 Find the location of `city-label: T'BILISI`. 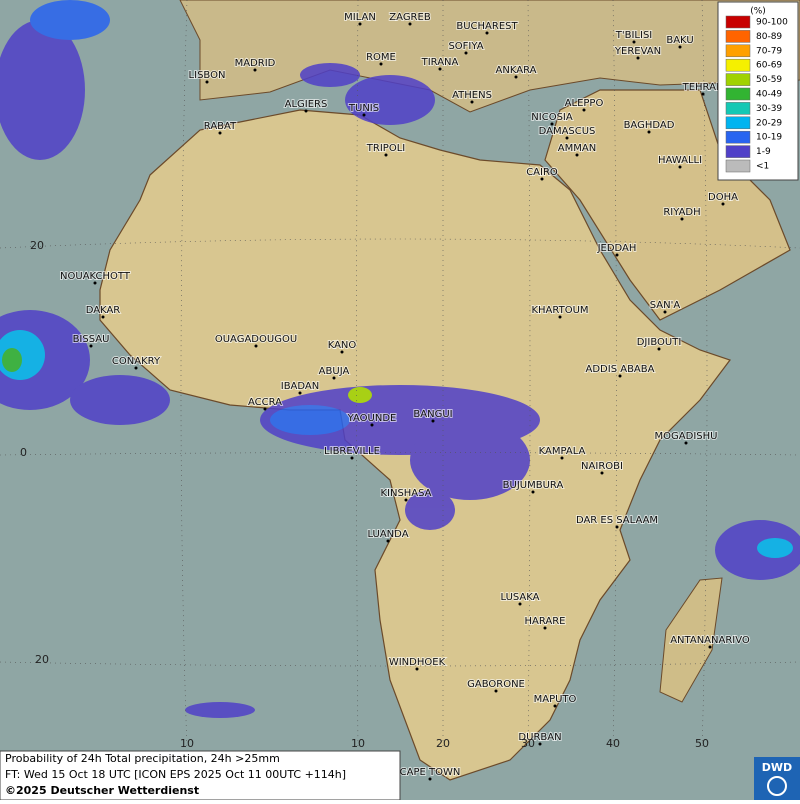

city-label: T'BILISI is located at coordinates (633, 35).